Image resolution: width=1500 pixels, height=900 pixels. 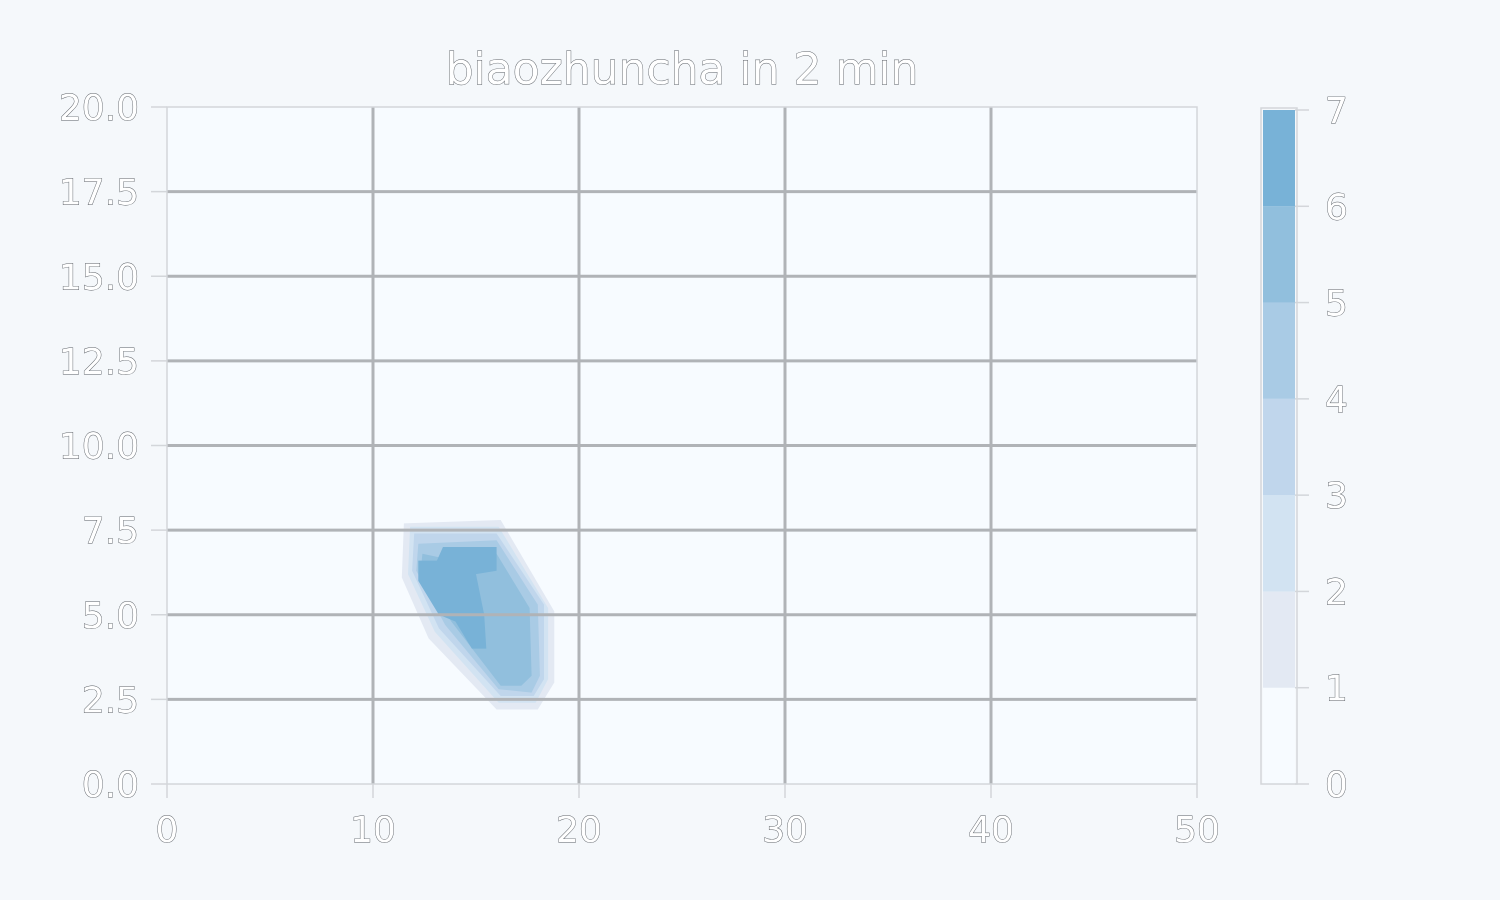 I want to click on colorbar-tick-label: 6, so click(x=1336, y=207).